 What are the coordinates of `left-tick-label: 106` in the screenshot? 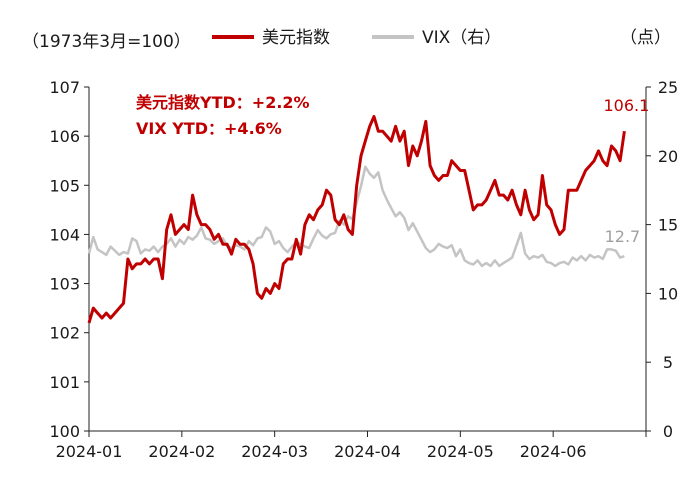 It's located at (64, 136).